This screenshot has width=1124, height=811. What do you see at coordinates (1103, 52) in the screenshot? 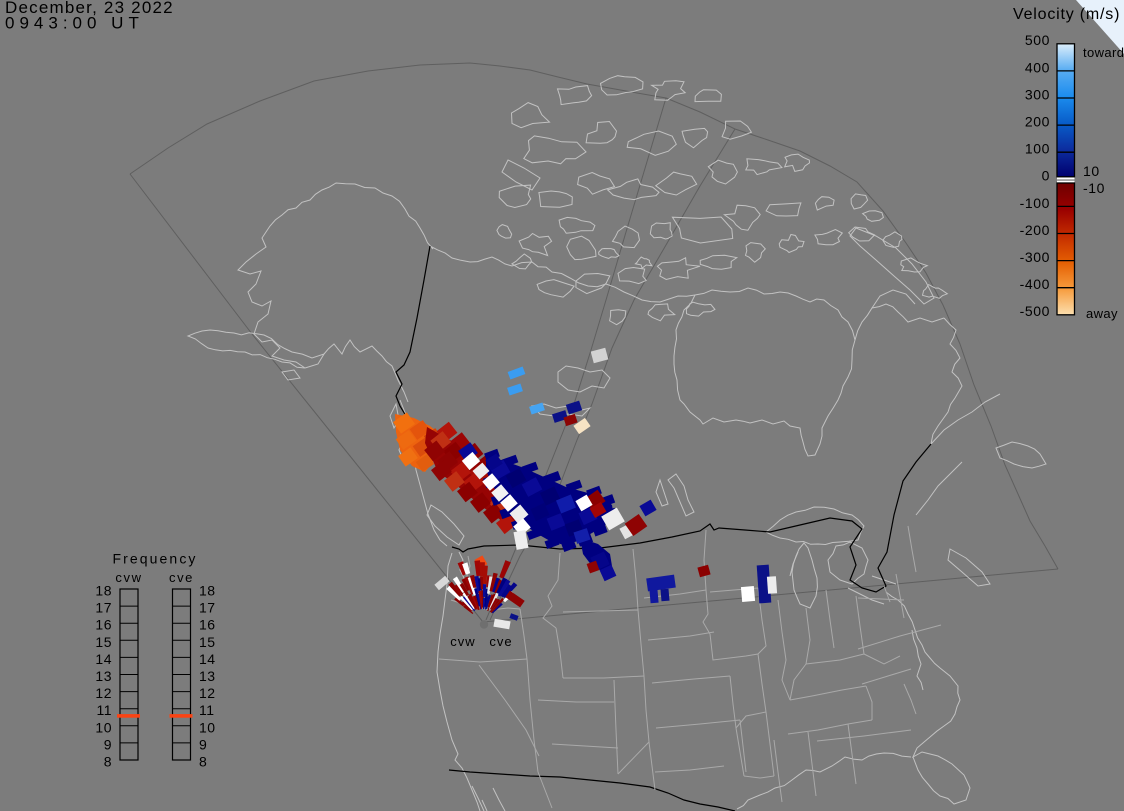
I see `svg-text: toward` at bounding box center [1103, 52].